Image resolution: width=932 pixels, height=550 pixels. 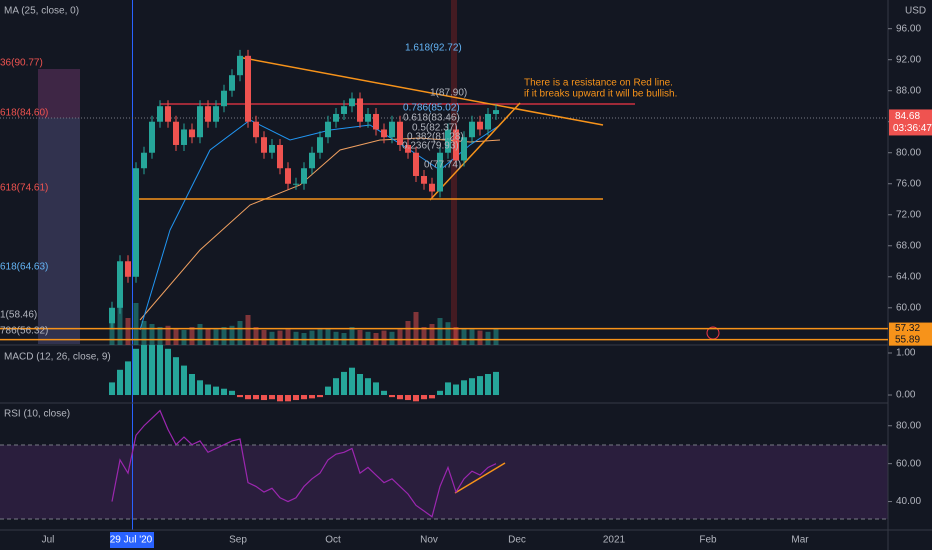 I want to click on countdown: 03:36:47, so click(x=912, y=128).